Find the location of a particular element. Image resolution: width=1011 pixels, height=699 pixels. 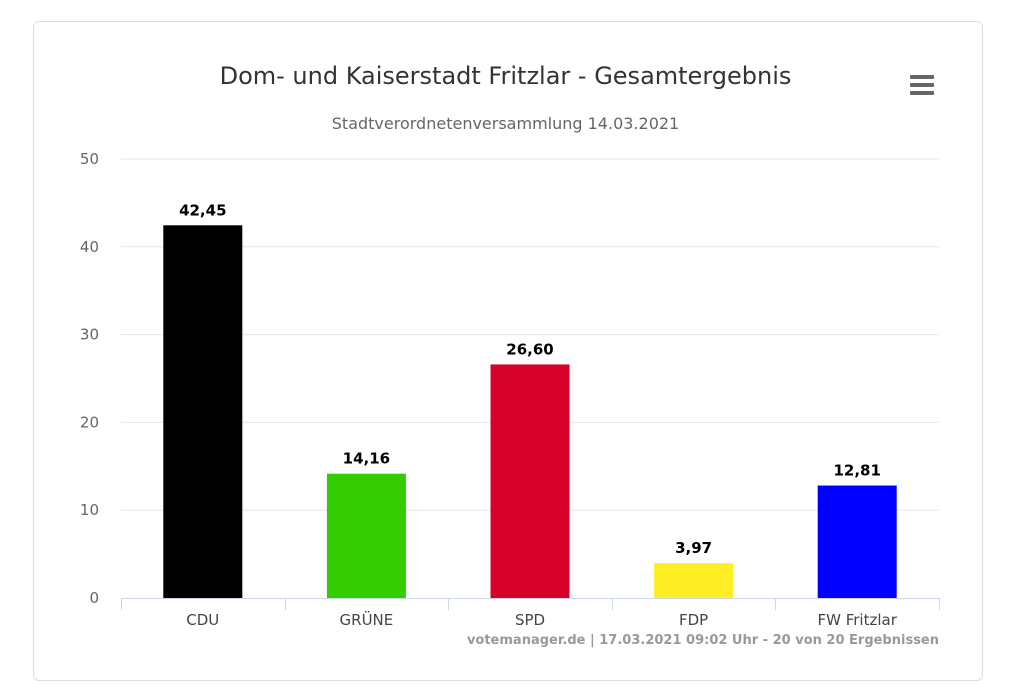

y-axis: 0 10 20 30 40 50 is located at coordinates (89, 378).